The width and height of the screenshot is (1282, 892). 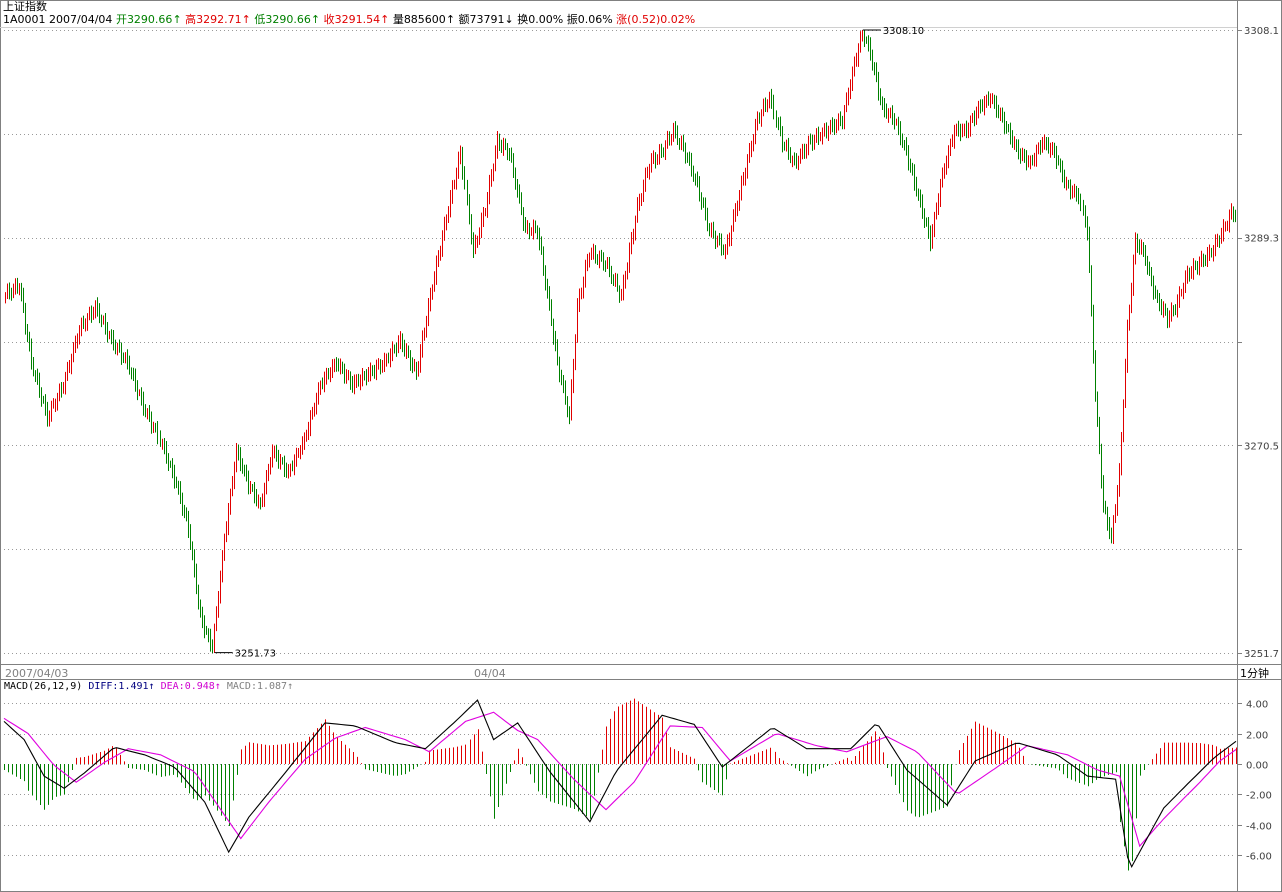 I want to click on macd-tick-label: -2.00, so click(x=1259, y=796).